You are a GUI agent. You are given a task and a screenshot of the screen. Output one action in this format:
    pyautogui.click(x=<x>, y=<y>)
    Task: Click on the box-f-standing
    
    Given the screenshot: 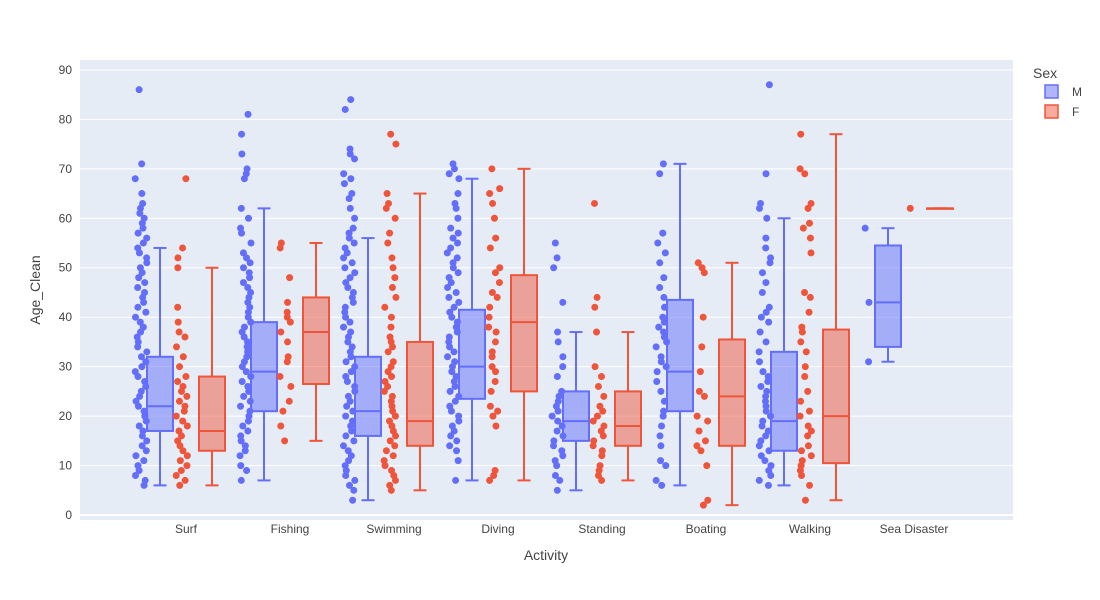 What is the action you would take?
    pyautogui.click(x=628, y=406)
    